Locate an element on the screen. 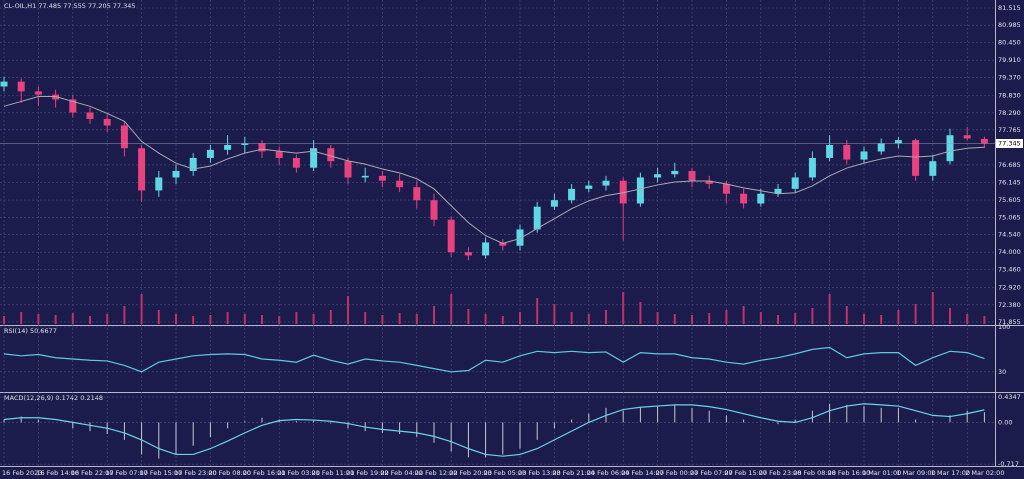 The height and width of the screenshot is (479, 1024). x-tick-label: 23 Feb 13:00 is located at coordinates (539, 473).